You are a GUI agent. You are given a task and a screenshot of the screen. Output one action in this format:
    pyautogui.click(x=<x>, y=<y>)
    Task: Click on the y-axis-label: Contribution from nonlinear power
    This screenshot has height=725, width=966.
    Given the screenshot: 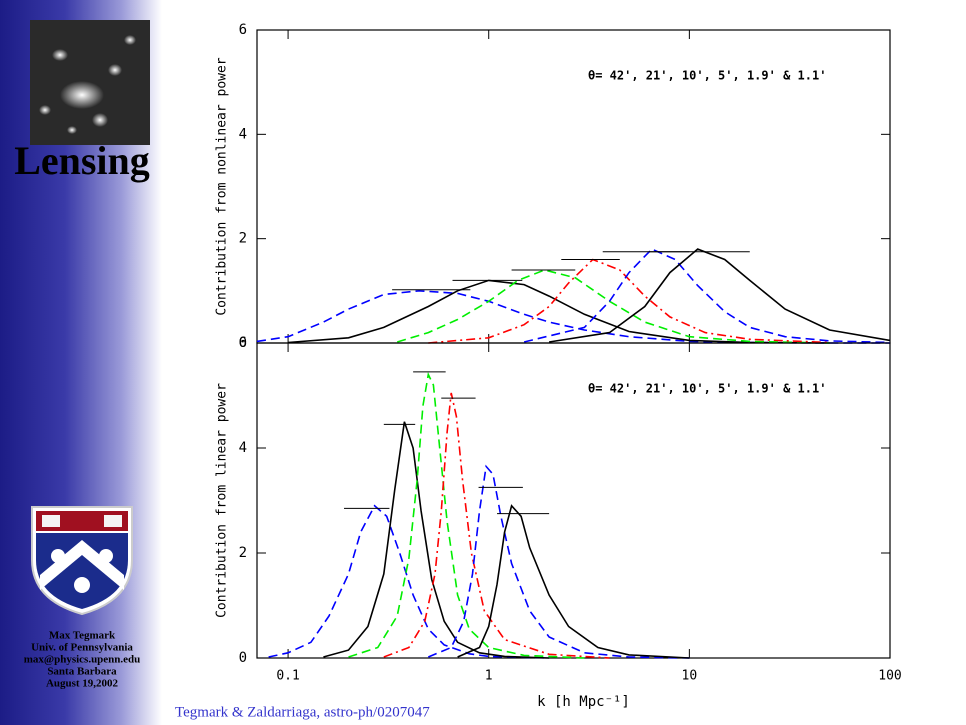 What is the action you would take?
    pyautogui.click(x=222, y=186)
    